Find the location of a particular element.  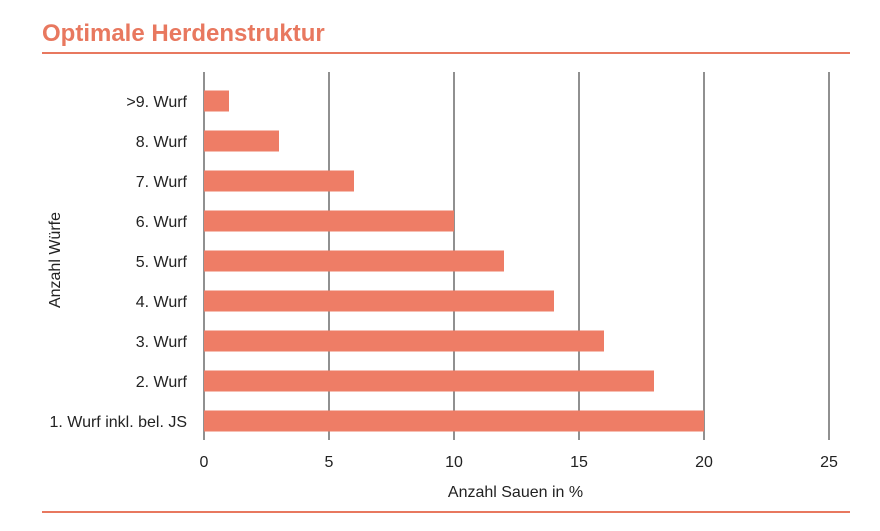

x-tick-label: 5 is located at coordinates (329, 462).